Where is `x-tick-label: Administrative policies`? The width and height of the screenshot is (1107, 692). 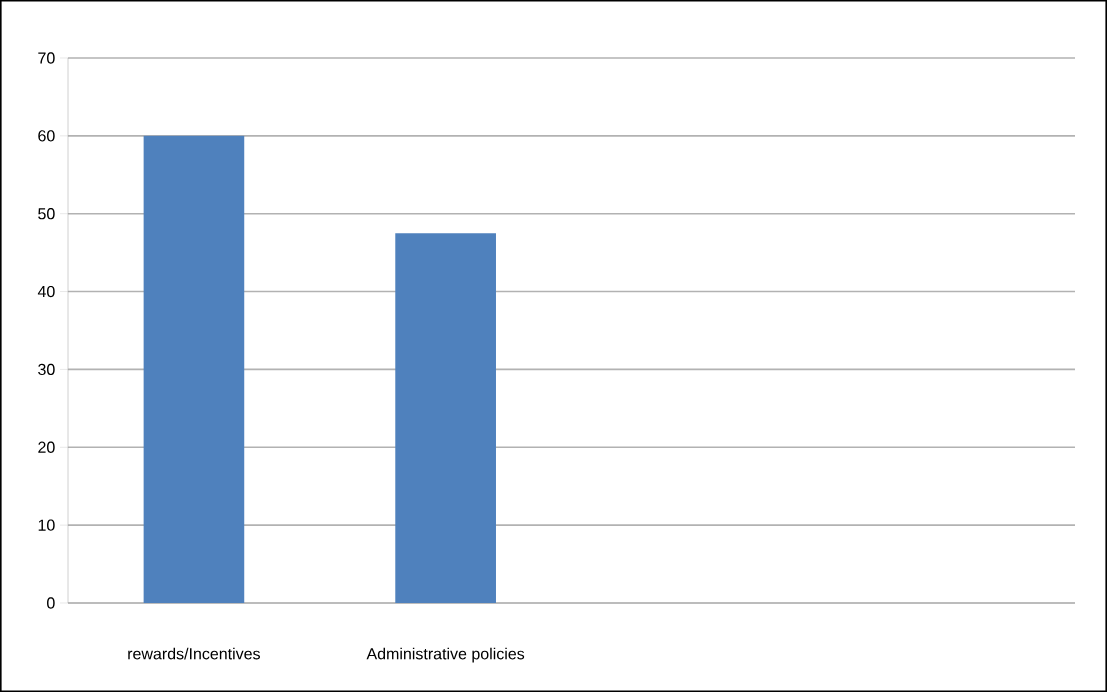 x-tick-label: Administrative policies is located at coordinates (445, 655).